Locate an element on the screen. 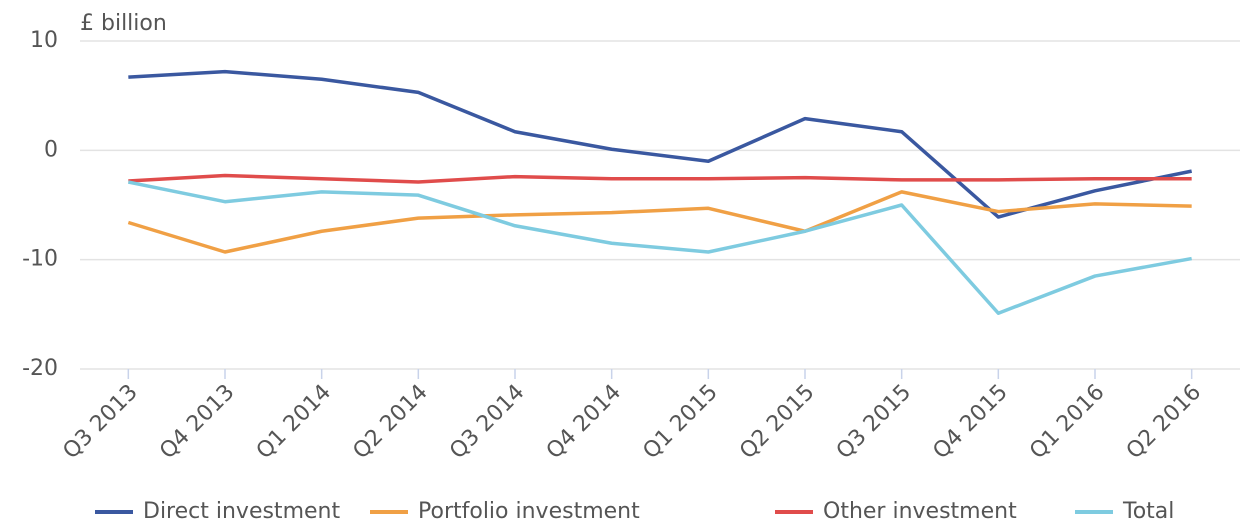 The width and height of the screenshot is (1243, 524). x-tick-label: Q2 2014 is located at coordinates (390, 422).